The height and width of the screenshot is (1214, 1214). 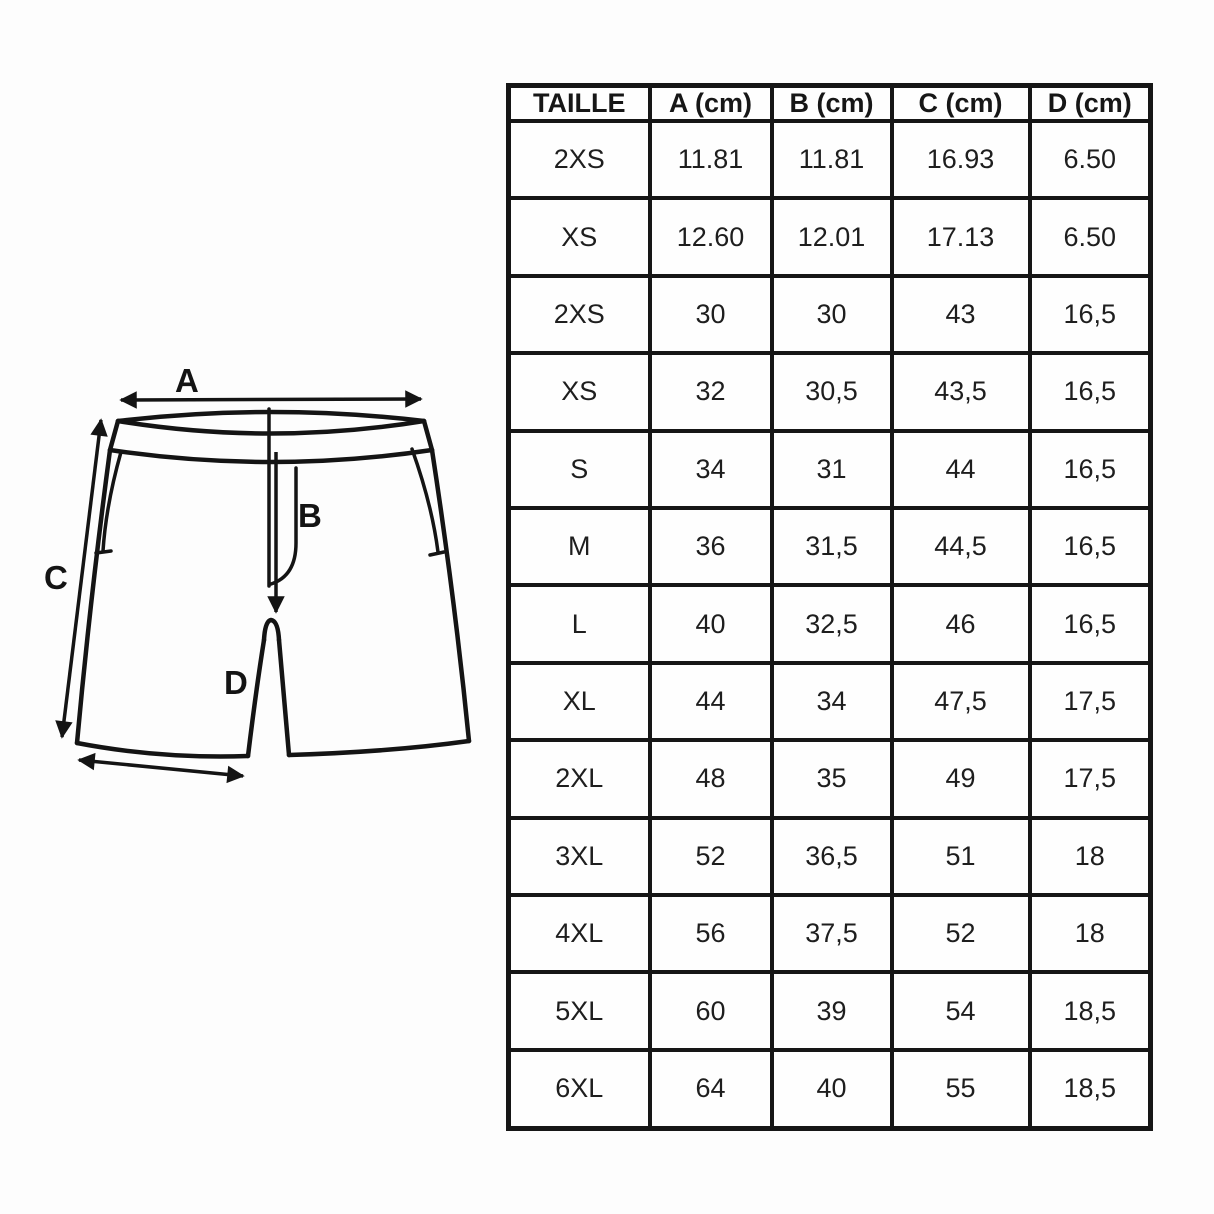 I want to click on measurement-cell: 30,5, so click(x=831, y=392).